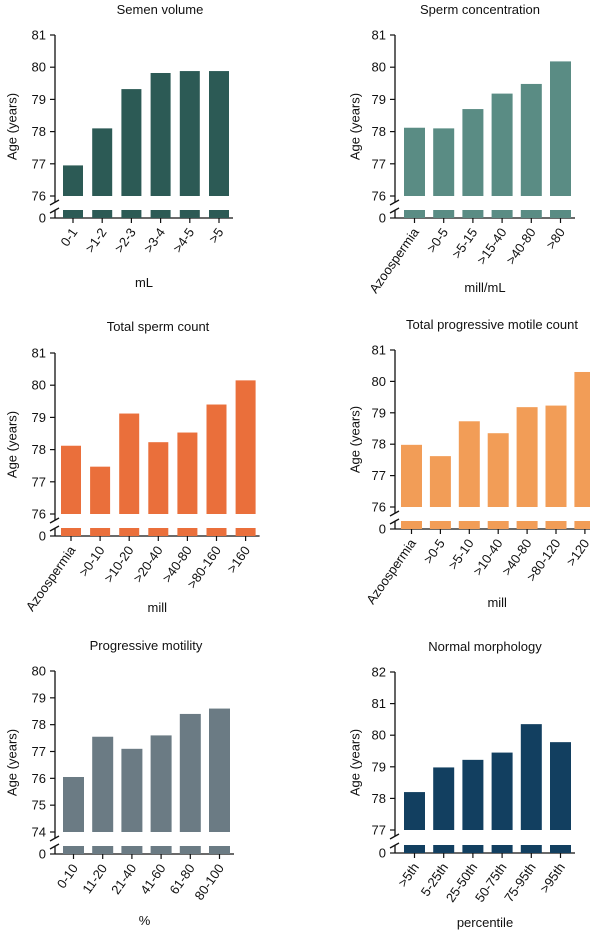  What do you see at coordinates (39, 35) in the screenshot?
I see `y-tick-label: 81` at bounding box center [39, 35].